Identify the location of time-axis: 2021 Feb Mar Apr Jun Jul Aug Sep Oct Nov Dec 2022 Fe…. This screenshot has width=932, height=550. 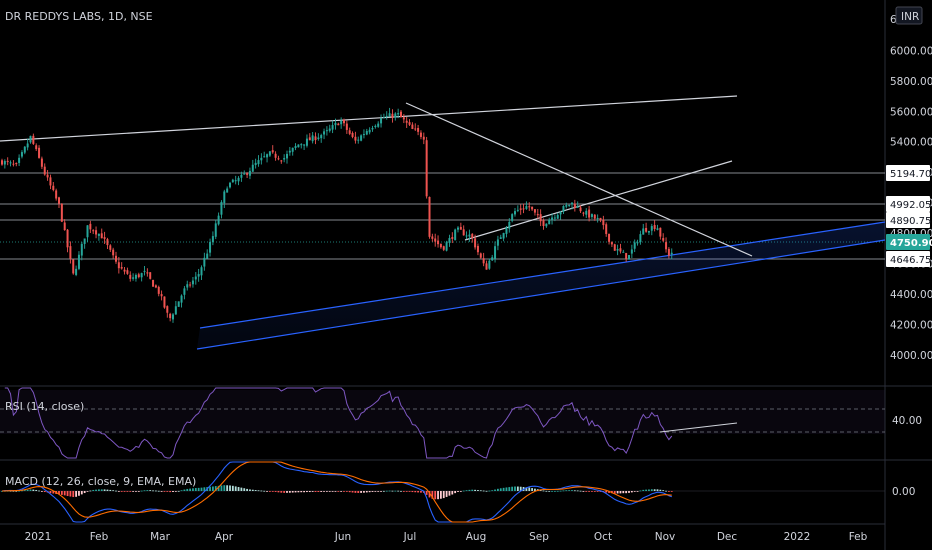
(446, 537).